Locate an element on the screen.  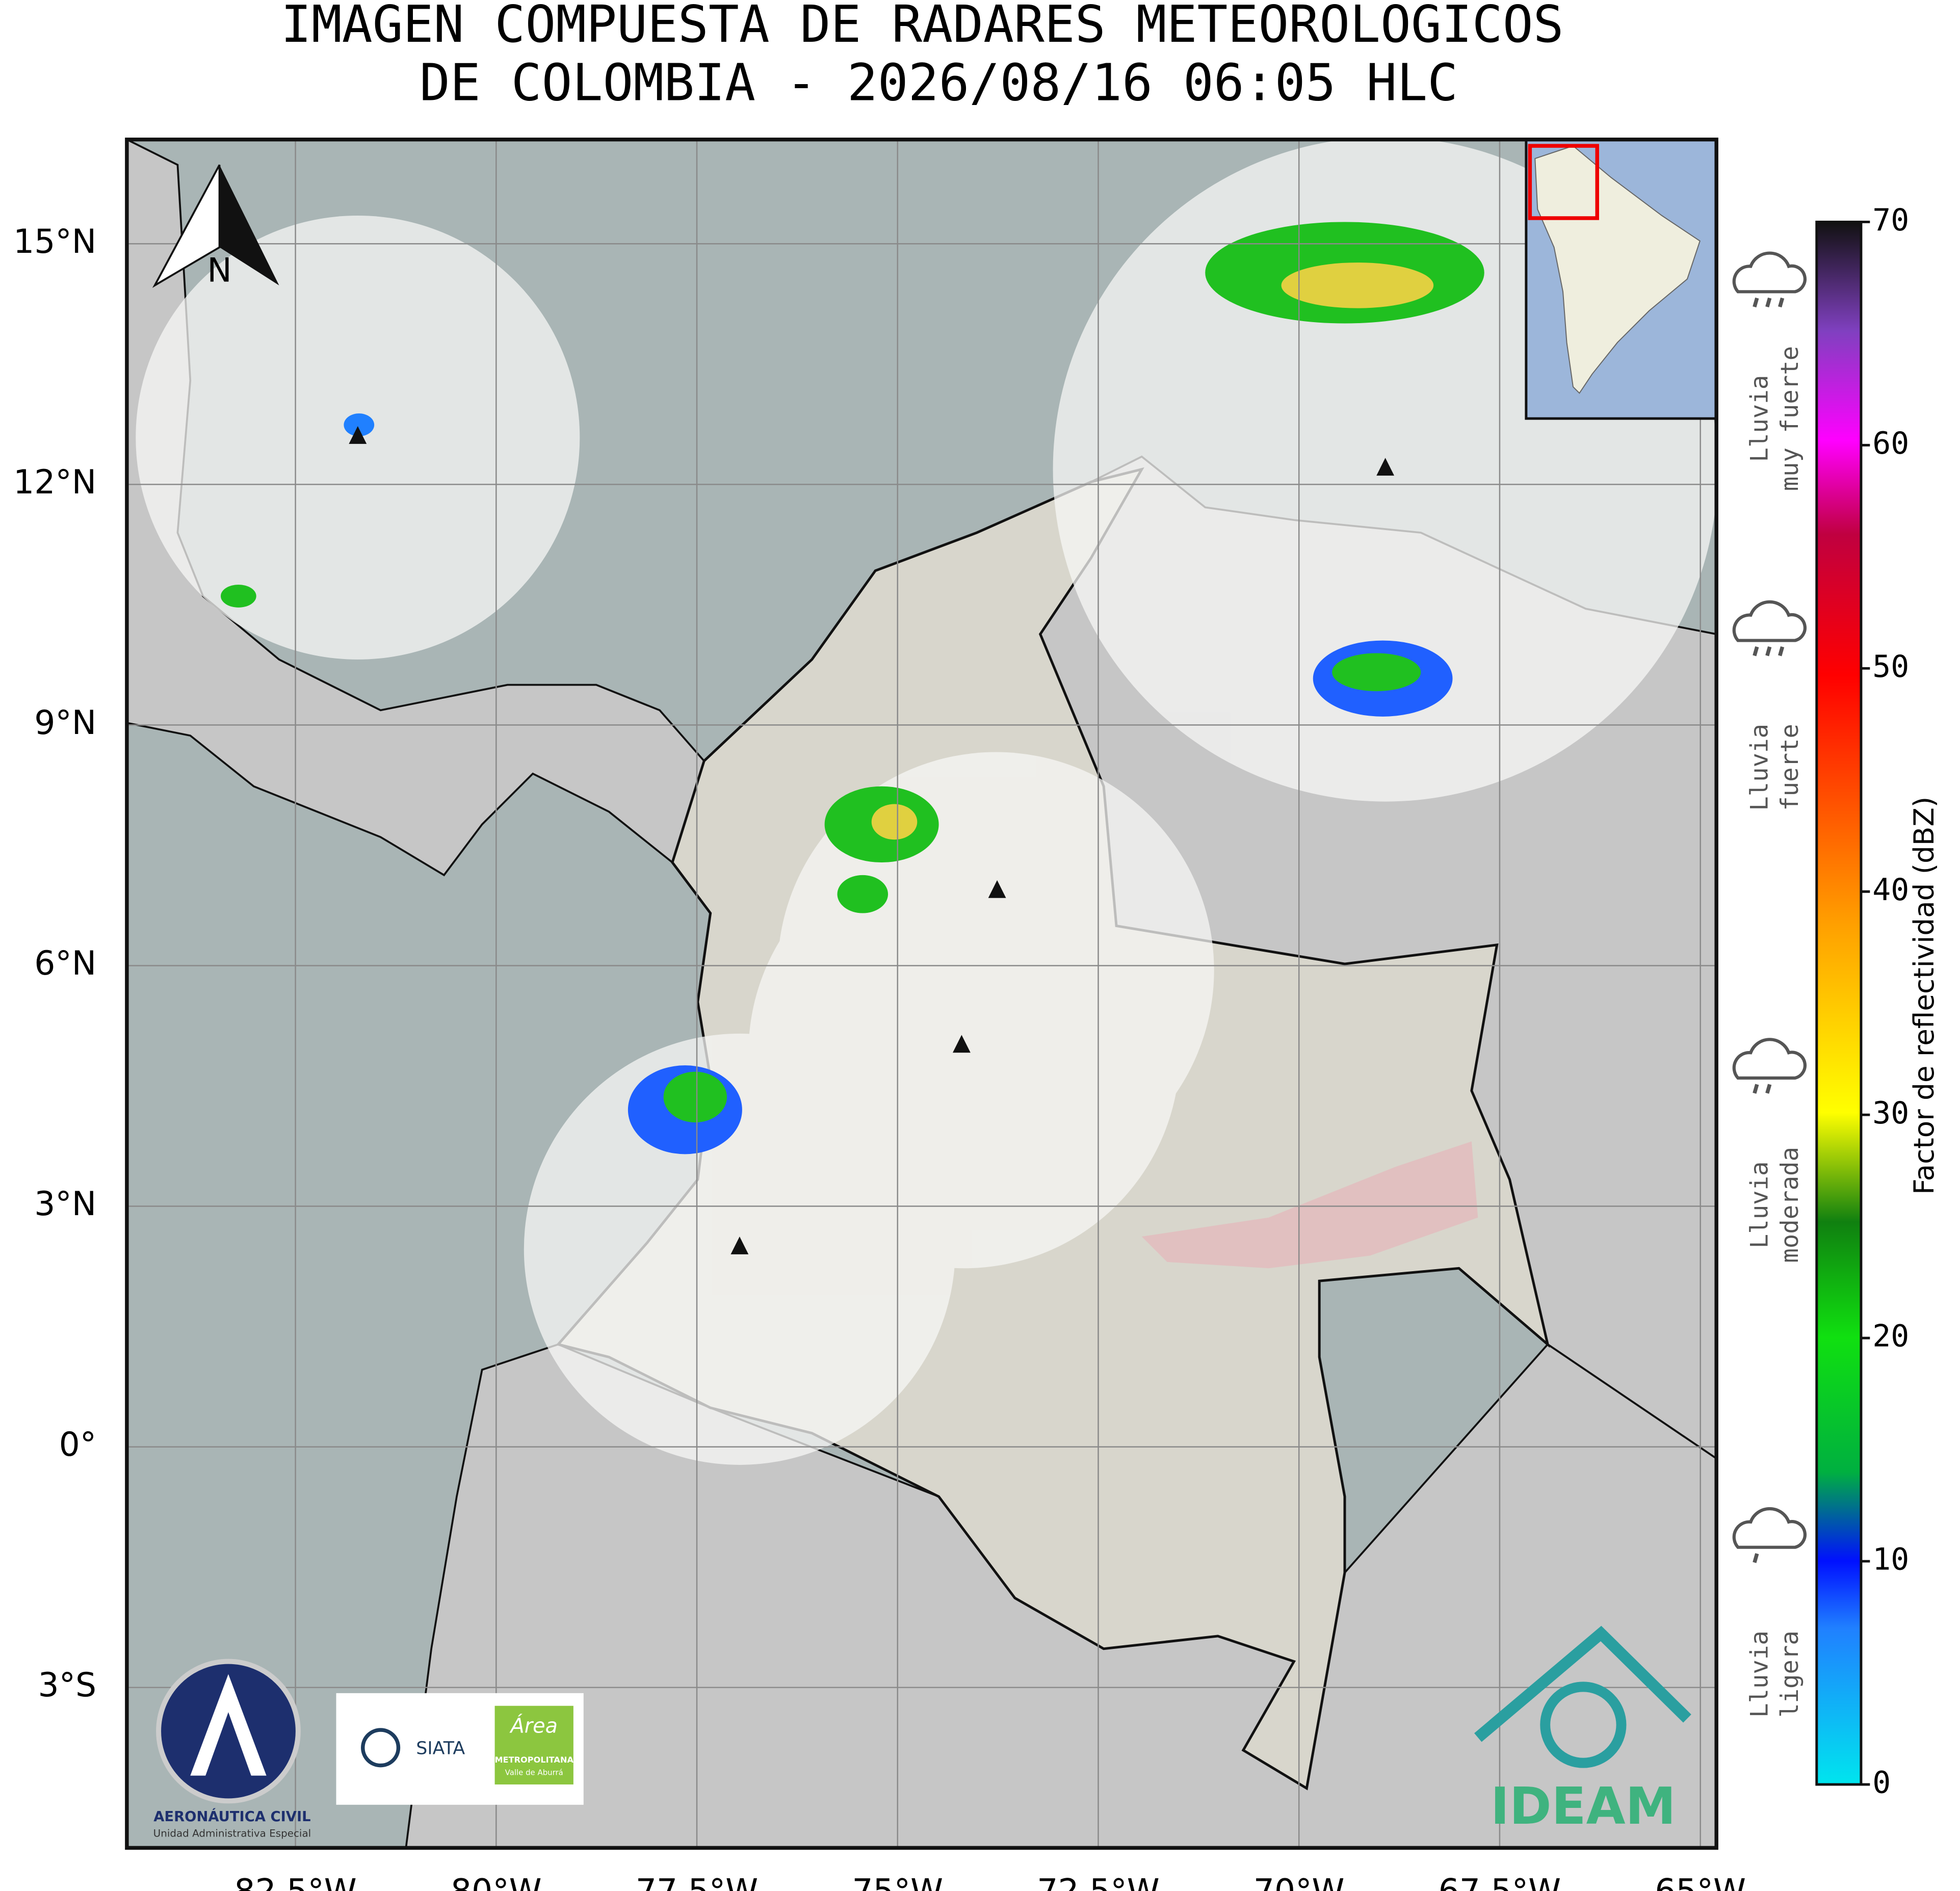
colorbar-tick-label: 60 is located at coordinates (1890, 444).